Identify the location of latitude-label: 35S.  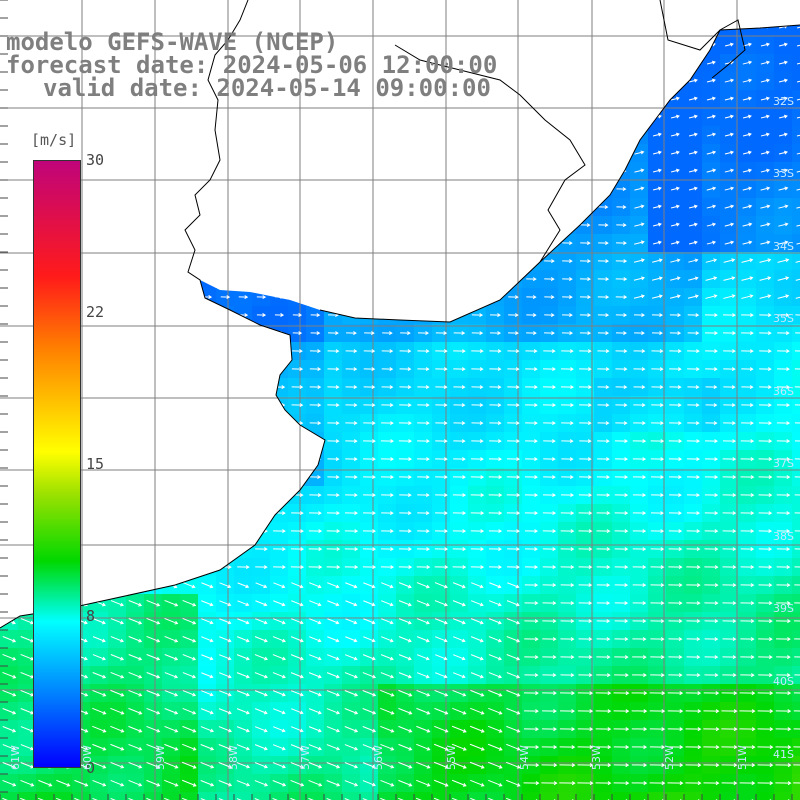
(783, 318).